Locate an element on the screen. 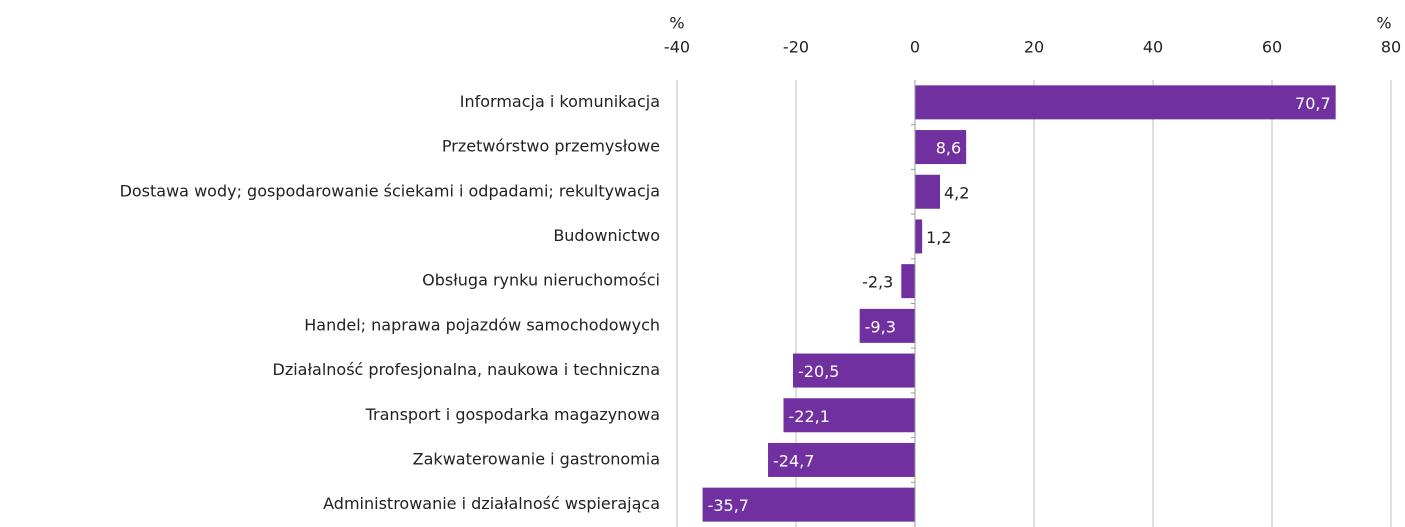 This screenshot has width=1405, height=527. value-label: -2,3 is located at coordinates (877, 282).